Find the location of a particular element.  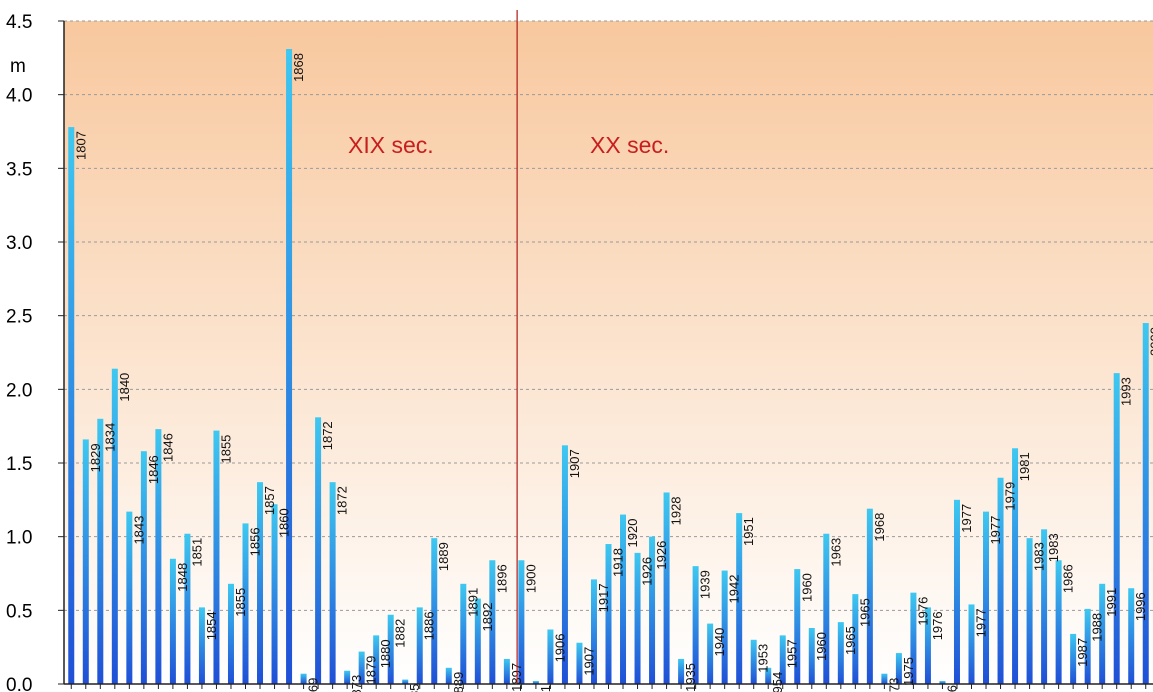

bar-label: 1834 is located at coordinates (109, 437).